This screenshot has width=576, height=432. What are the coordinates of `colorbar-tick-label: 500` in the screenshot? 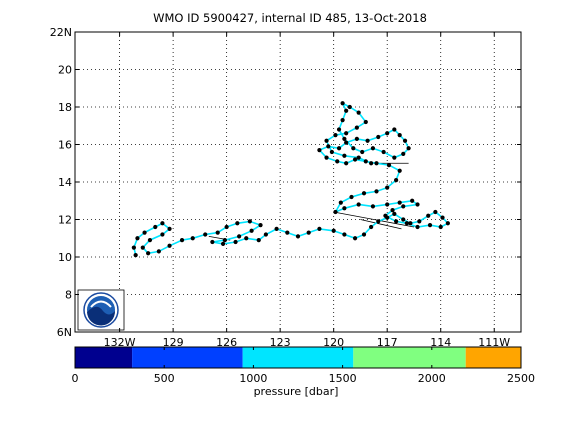 It's located at (164, 378).